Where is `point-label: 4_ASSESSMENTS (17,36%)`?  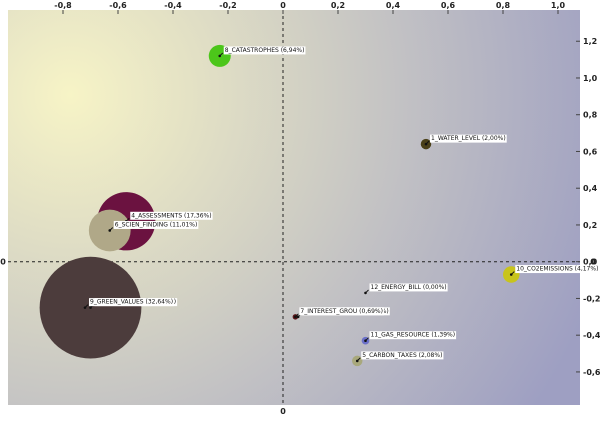
point-label: 4_ASSESSMENTS (17,36%) is located at coordinates (171, 215).